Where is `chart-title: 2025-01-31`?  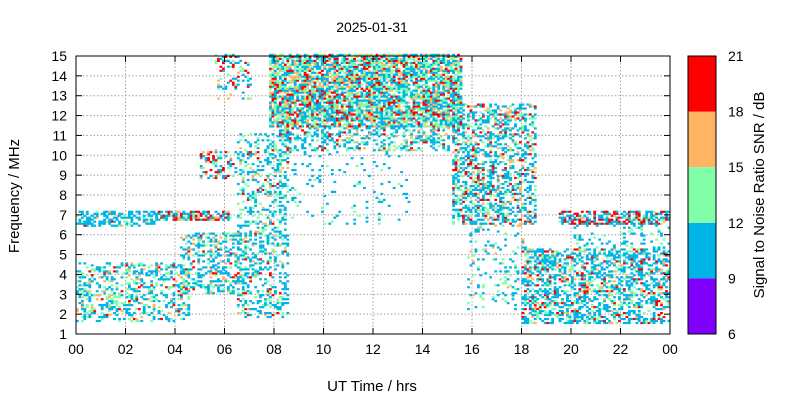
chart-title: 2025-01-31 is located at coordinates (372, 27).